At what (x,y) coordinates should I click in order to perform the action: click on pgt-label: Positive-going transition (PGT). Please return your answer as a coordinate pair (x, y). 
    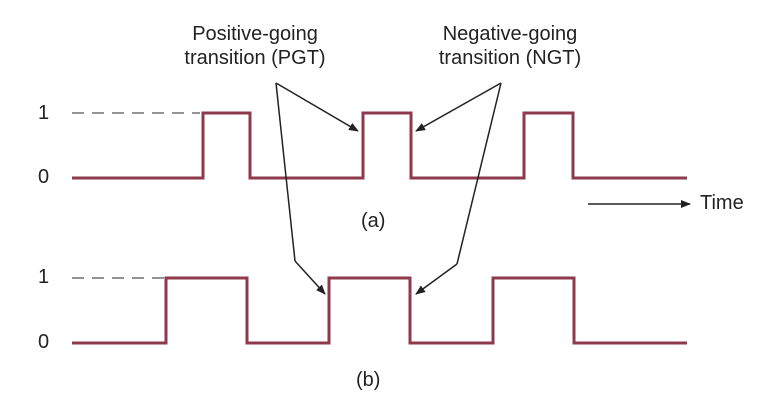
    Looking at the image, I should click on (255, 46).